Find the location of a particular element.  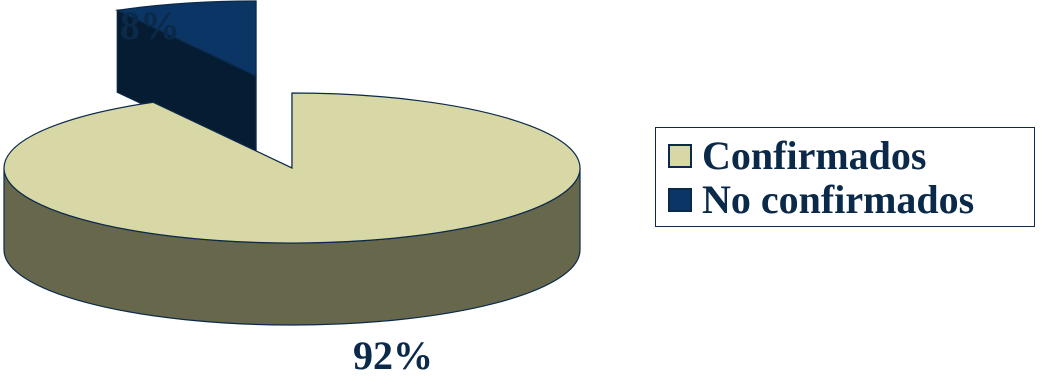

legend-label-confirmados: Confirmados is located at coordinates (814, 155).